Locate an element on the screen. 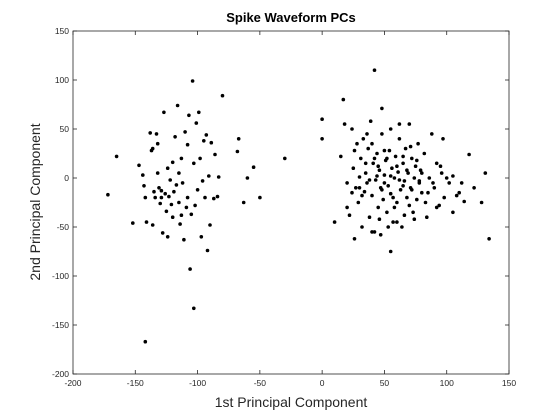 Image resolution: width=560 pixels, height=420 pixels. y-tick-label: -50 is located at coordinates (63, 227).